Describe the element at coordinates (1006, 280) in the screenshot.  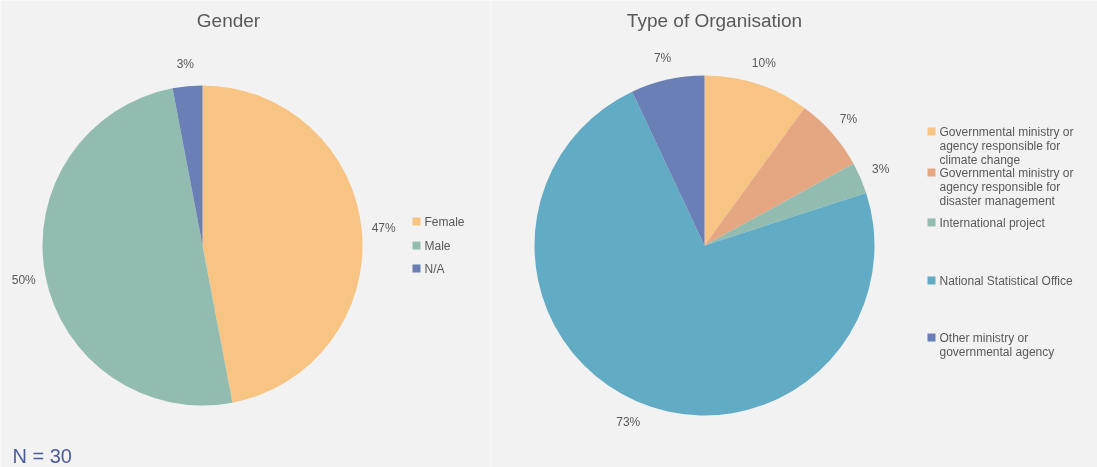
I see `legend-label: National Statistical Office` at that location.